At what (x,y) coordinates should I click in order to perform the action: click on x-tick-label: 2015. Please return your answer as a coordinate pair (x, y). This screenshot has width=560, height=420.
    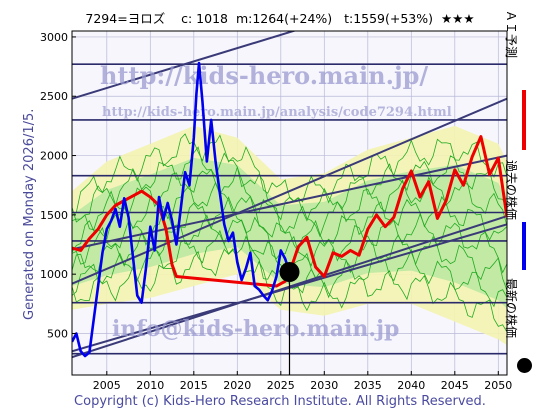
    Looking at the image, I should click on (194, 385).